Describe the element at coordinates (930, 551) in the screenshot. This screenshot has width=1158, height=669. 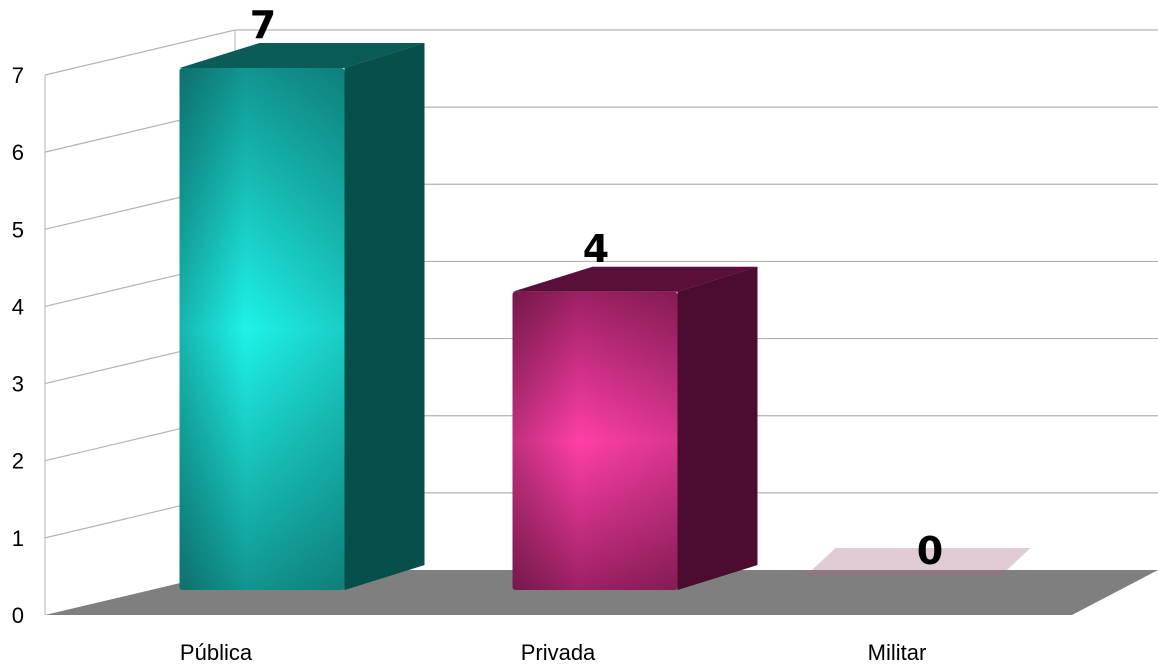
I see `data-label: 0` at that location.